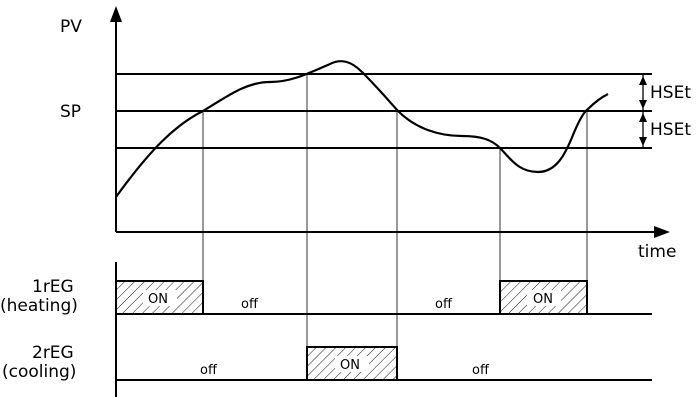  I want to click on hysteresis-lower-label: HSEt, so click(670, 130).